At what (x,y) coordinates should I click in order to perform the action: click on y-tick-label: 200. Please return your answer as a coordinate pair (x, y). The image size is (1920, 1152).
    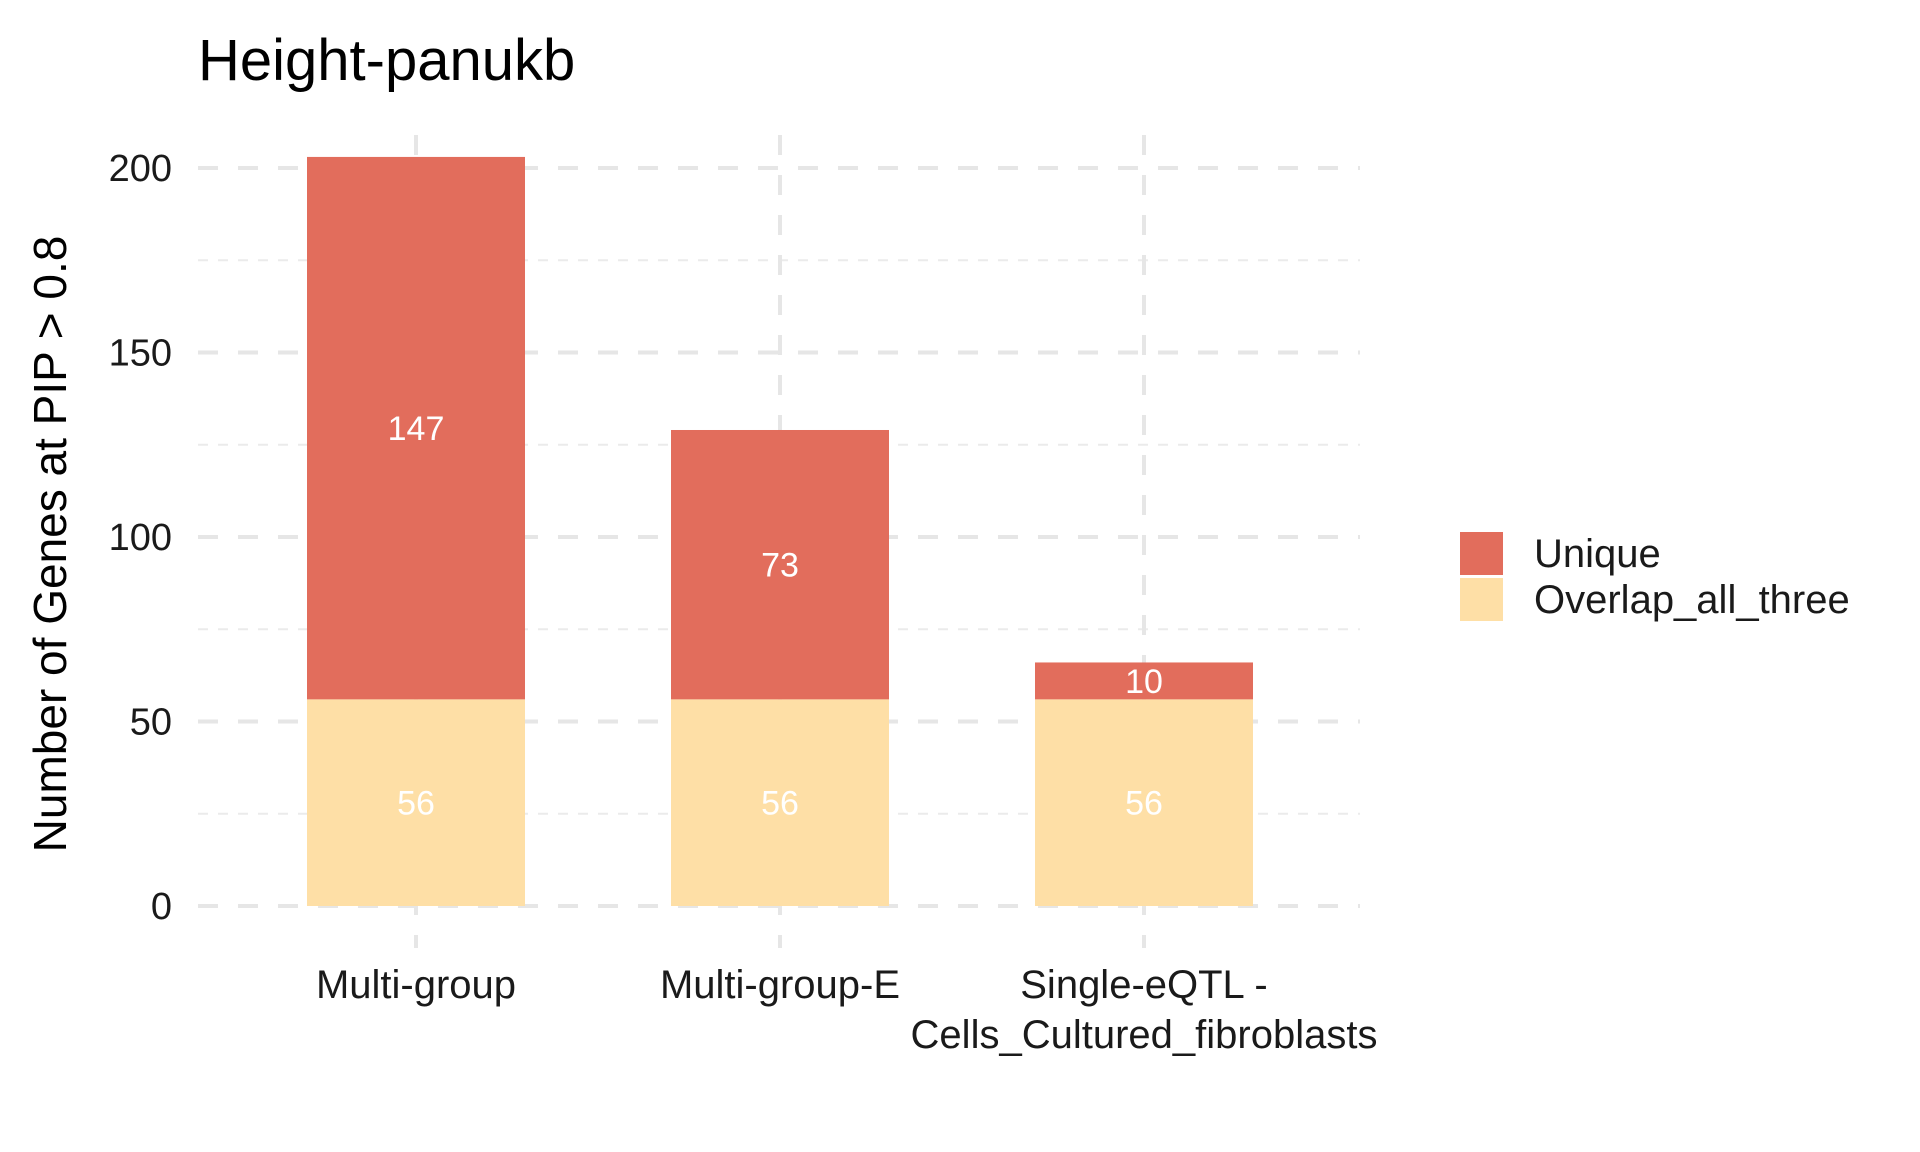
    Looking at the image, I should click on (140, 169).